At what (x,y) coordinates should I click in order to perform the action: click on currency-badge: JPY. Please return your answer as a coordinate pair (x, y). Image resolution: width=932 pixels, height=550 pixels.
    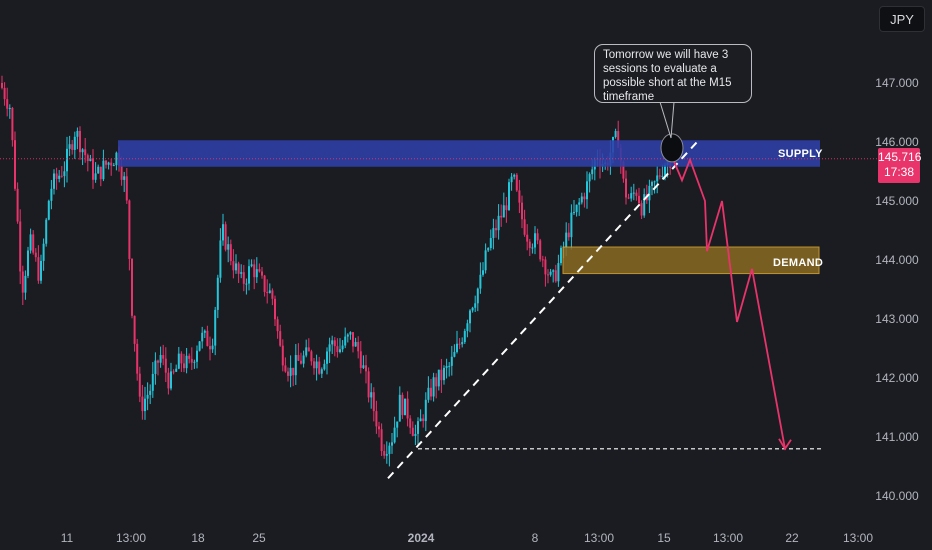
    Looking at the image, I should click on (902, 19).